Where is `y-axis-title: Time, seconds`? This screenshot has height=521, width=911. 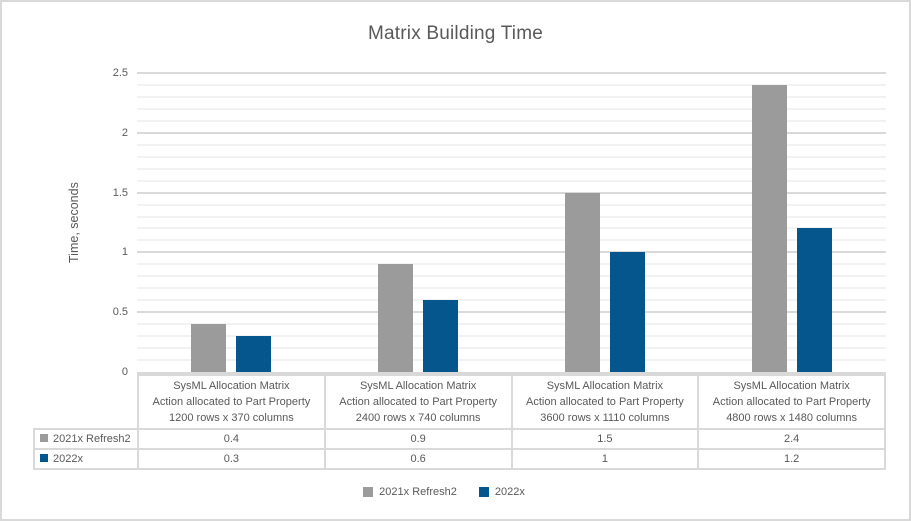
y-axis-title: Time, seconds is located at coordinates (74, 222).